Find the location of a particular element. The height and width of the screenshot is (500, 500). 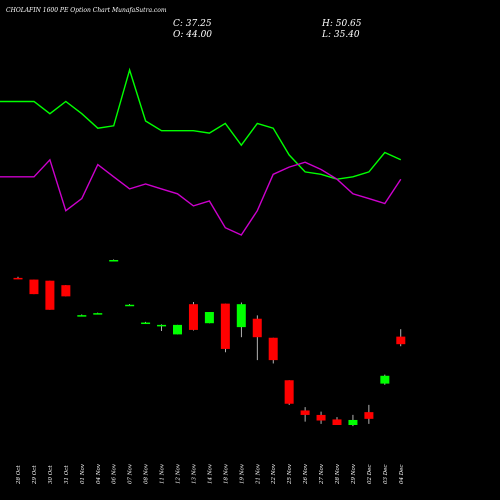

x-tick-label: 28 Nov is located at coordinates (338, 474).